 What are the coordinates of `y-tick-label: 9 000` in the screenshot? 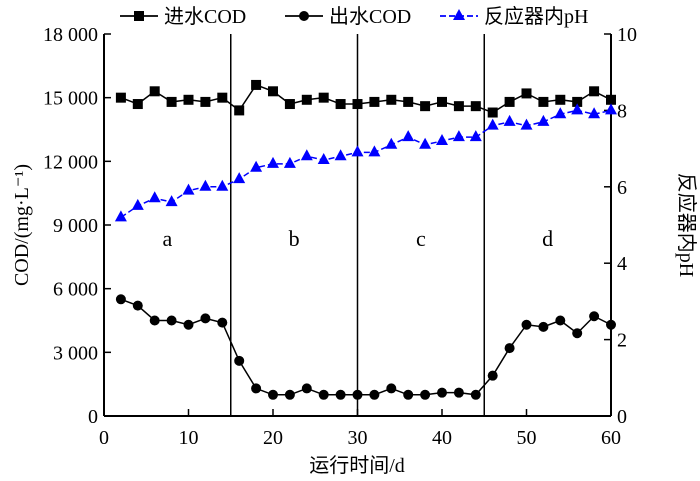 It's located at (75, 226).